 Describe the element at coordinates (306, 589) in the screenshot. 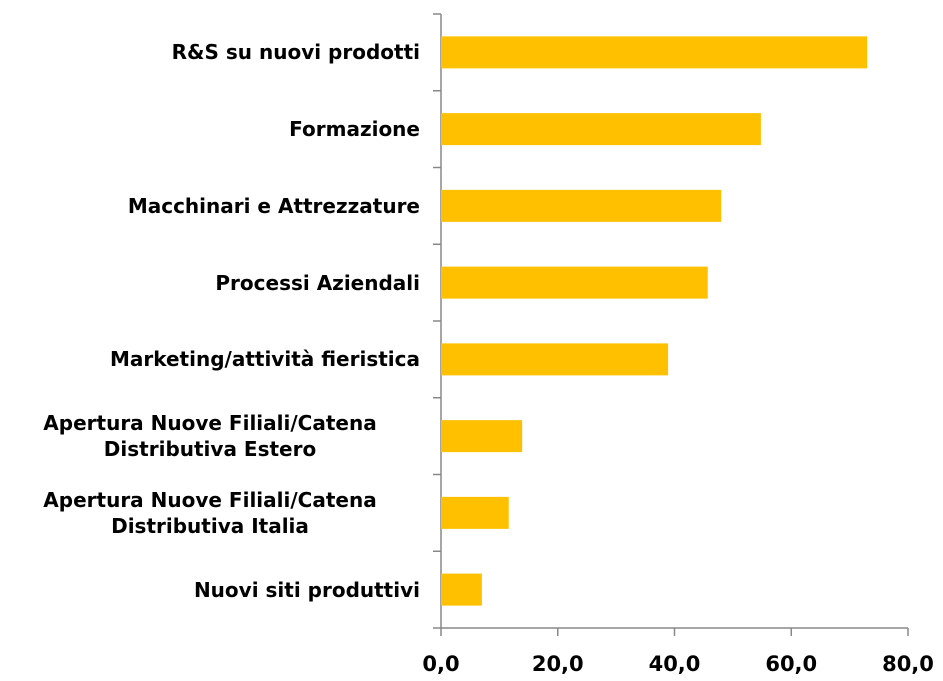

I see `y-tick-label: Nuovi siti produttivi` at that location.